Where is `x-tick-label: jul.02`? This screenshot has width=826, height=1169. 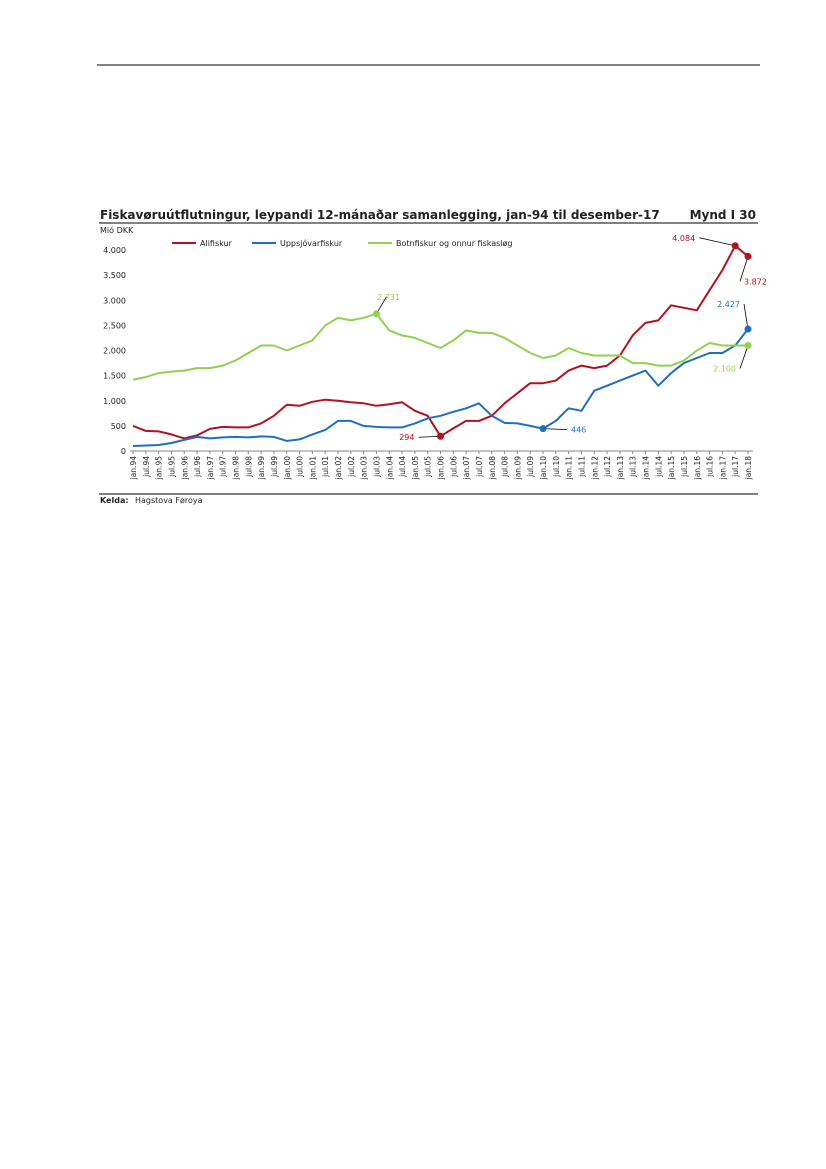 x-tick-label: jul.02 is located at coordinates (351, 467).